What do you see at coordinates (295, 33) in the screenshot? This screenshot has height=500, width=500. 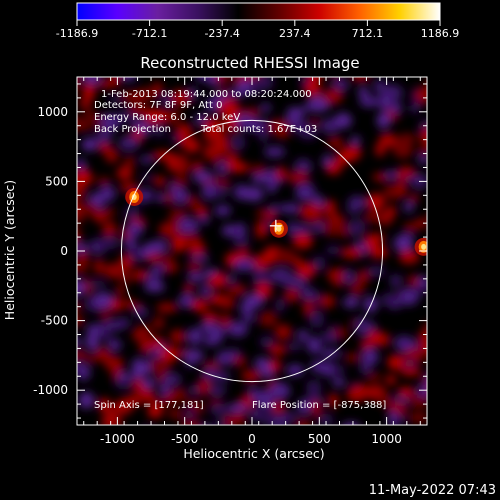 I see `colorbar-tick-label: 237.4` at bounding box center [295, 33].